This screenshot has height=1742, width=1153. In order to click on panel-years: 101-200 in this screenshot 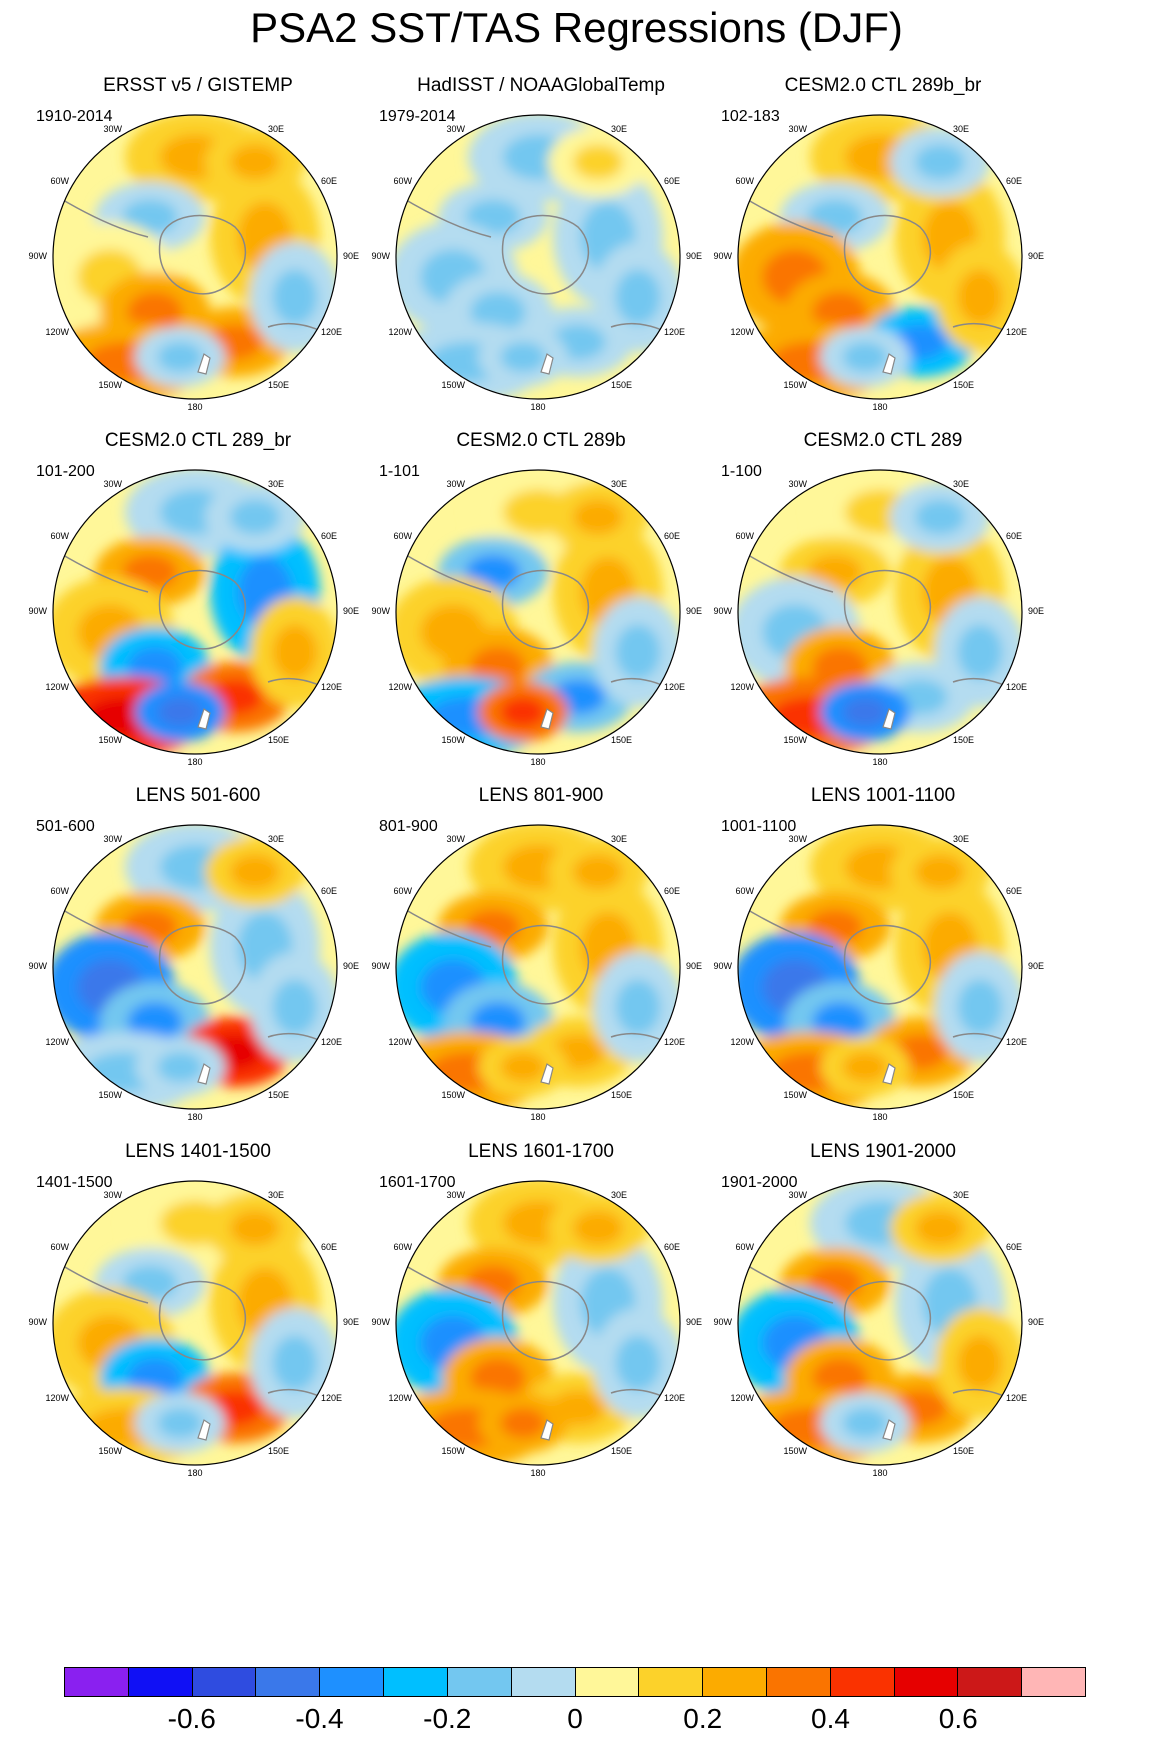, I will do `click(65, 471)`.